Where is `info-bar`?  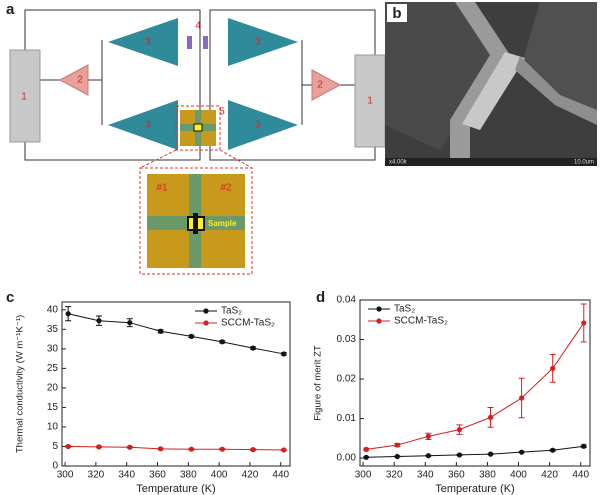
info-bar is located at coordinates (491, 162).